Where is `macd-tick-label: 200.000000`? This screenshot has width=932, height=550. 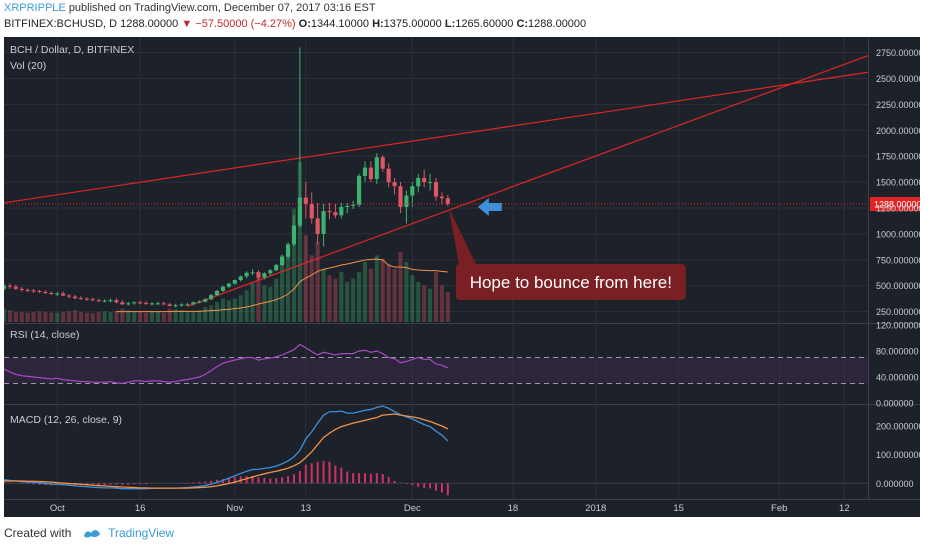 macd-tick-label: 200.000000 is located at coordinates (898, 427).